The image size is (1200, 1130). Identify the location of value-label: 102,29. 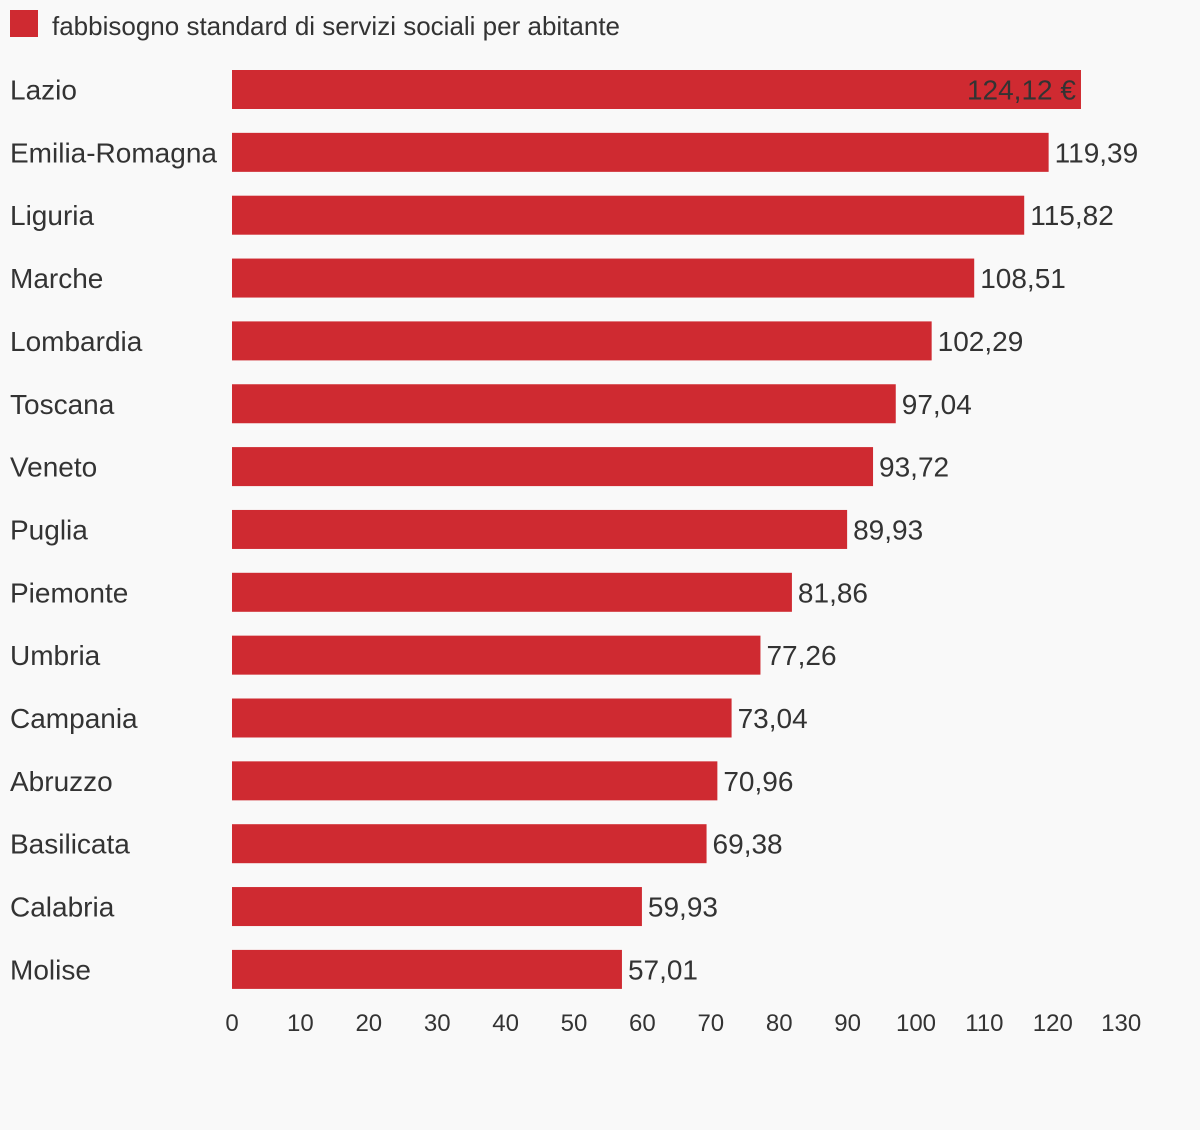
(981, 341).